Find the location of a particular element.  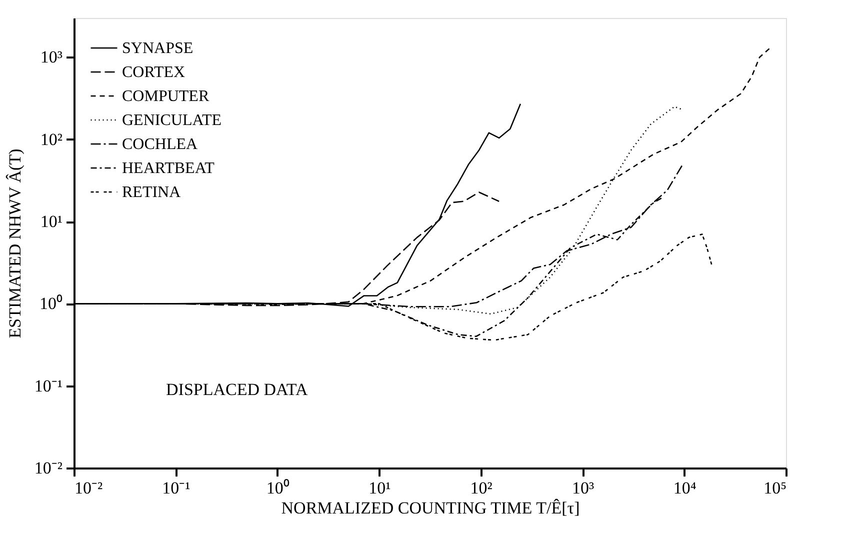

legend-label: COMPUTER is located at coordinates (166, 96).